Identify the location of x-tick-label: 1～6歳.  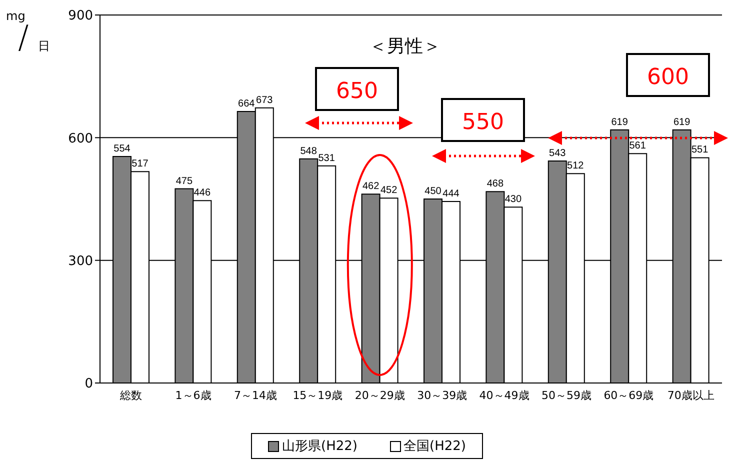
(193, 395).